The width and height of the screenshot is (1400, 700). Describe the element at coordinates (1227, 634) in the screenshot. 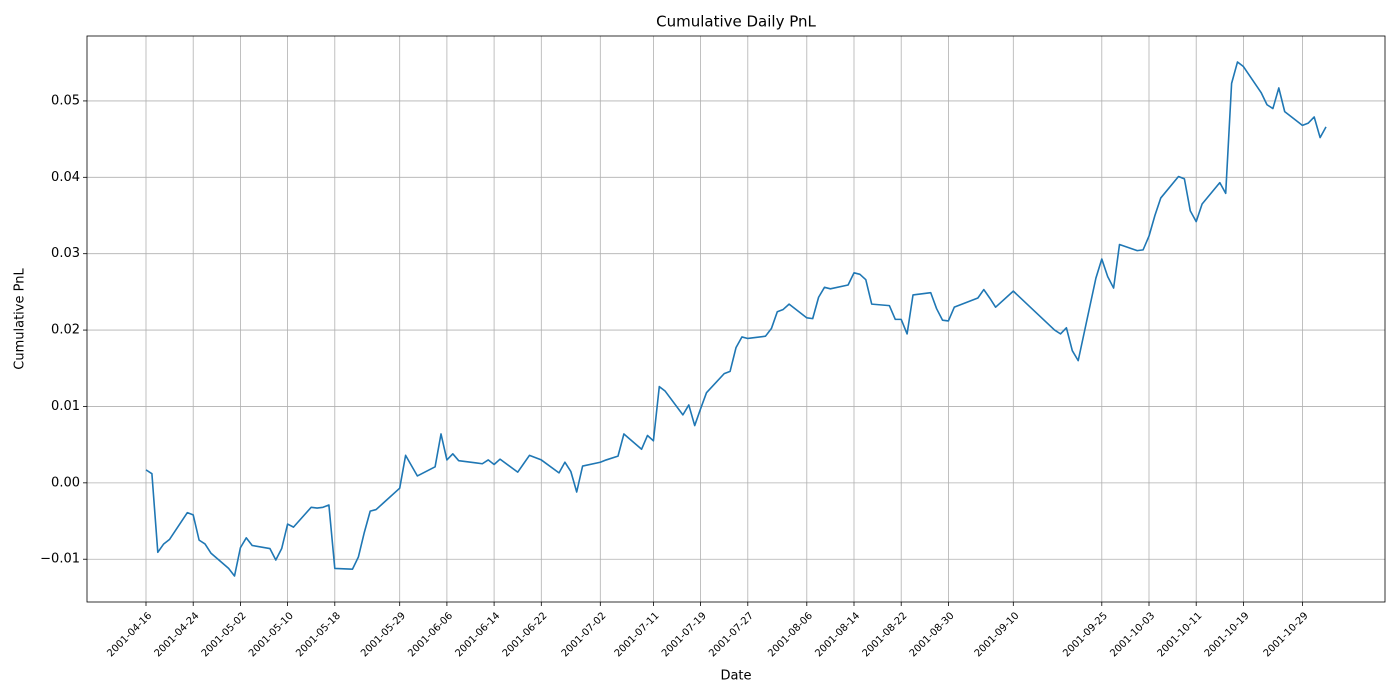

I see `x-tick-label: 2001-10-19` at that location.